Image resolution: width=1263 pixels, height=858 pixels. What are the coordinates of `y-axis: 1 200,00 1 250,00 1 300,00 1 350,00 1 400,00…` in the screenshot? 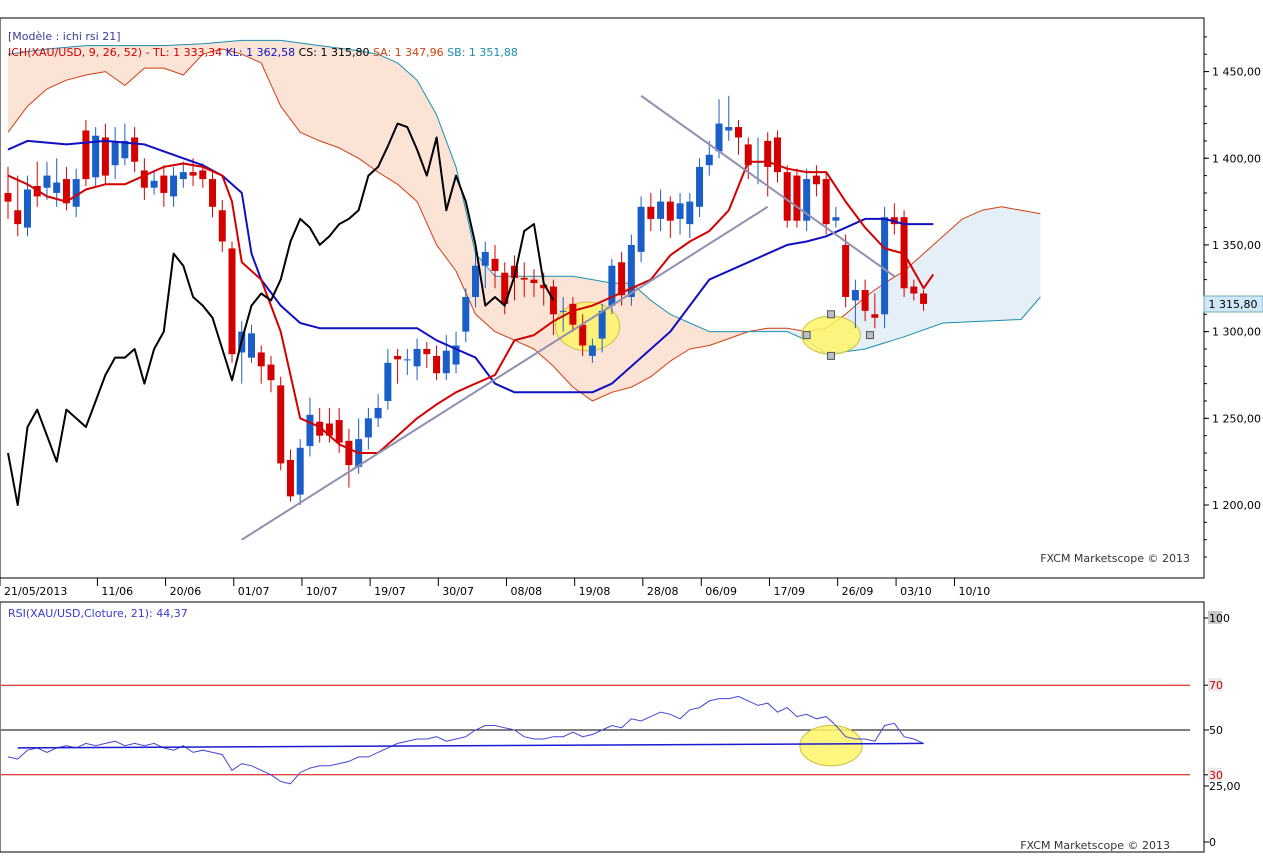 It's located at (1232, 297).